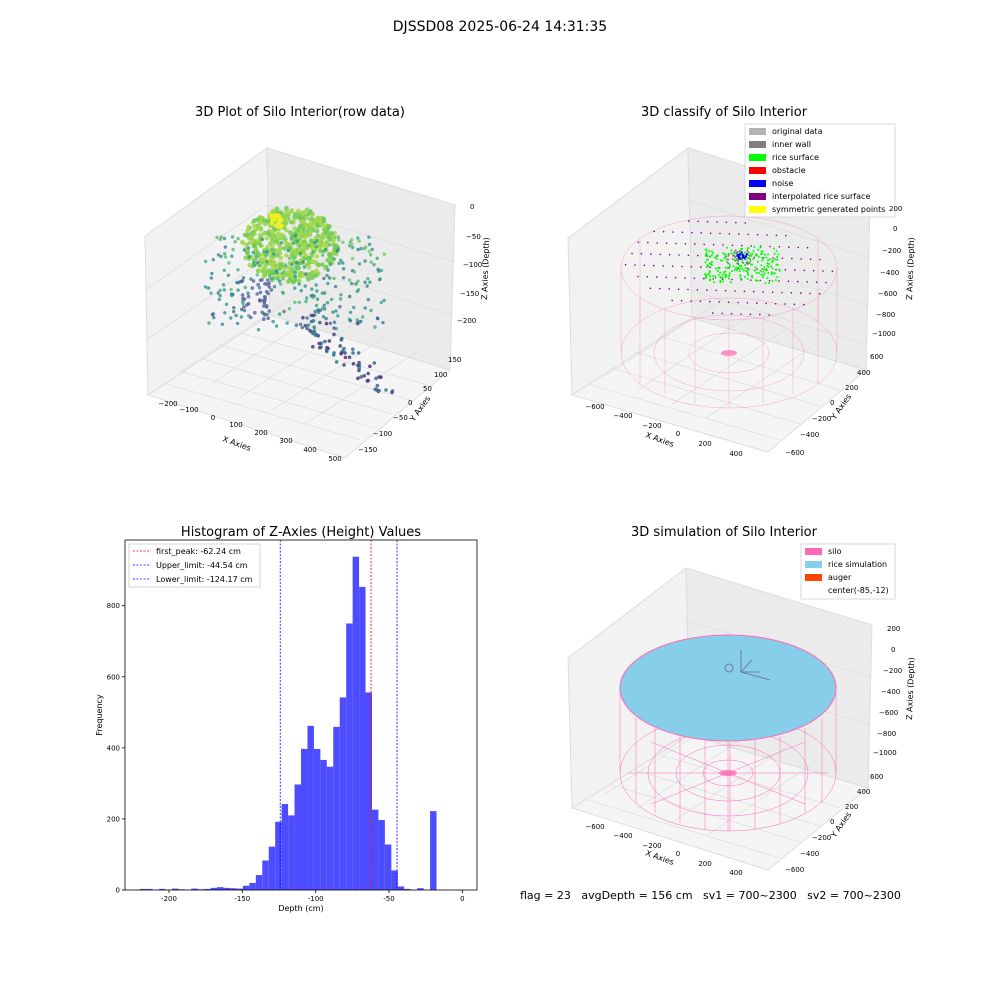 The image size is (1000, 1000). Describe the element at coordinates (742, 257) in the screenshot. I see `noise-point` at that location.